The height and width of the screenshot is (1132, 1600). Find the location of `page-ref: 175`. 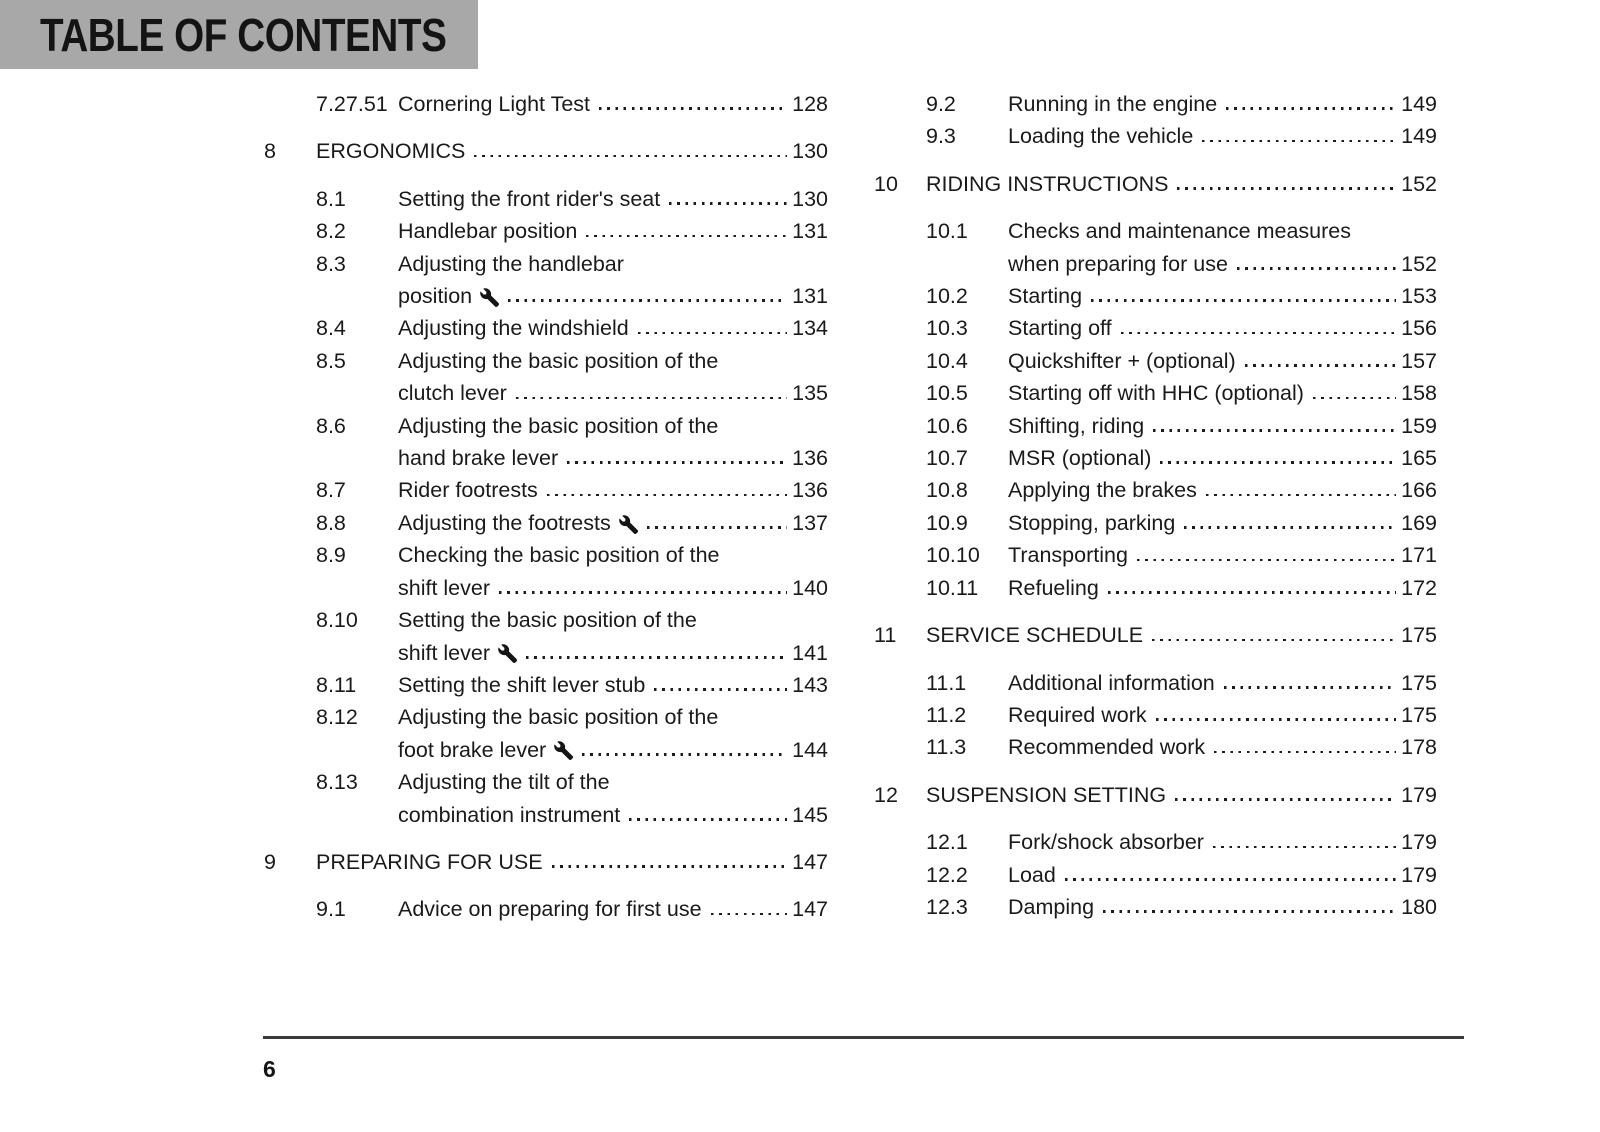

page-ref: 175 is located at coordinates (1419, 714).